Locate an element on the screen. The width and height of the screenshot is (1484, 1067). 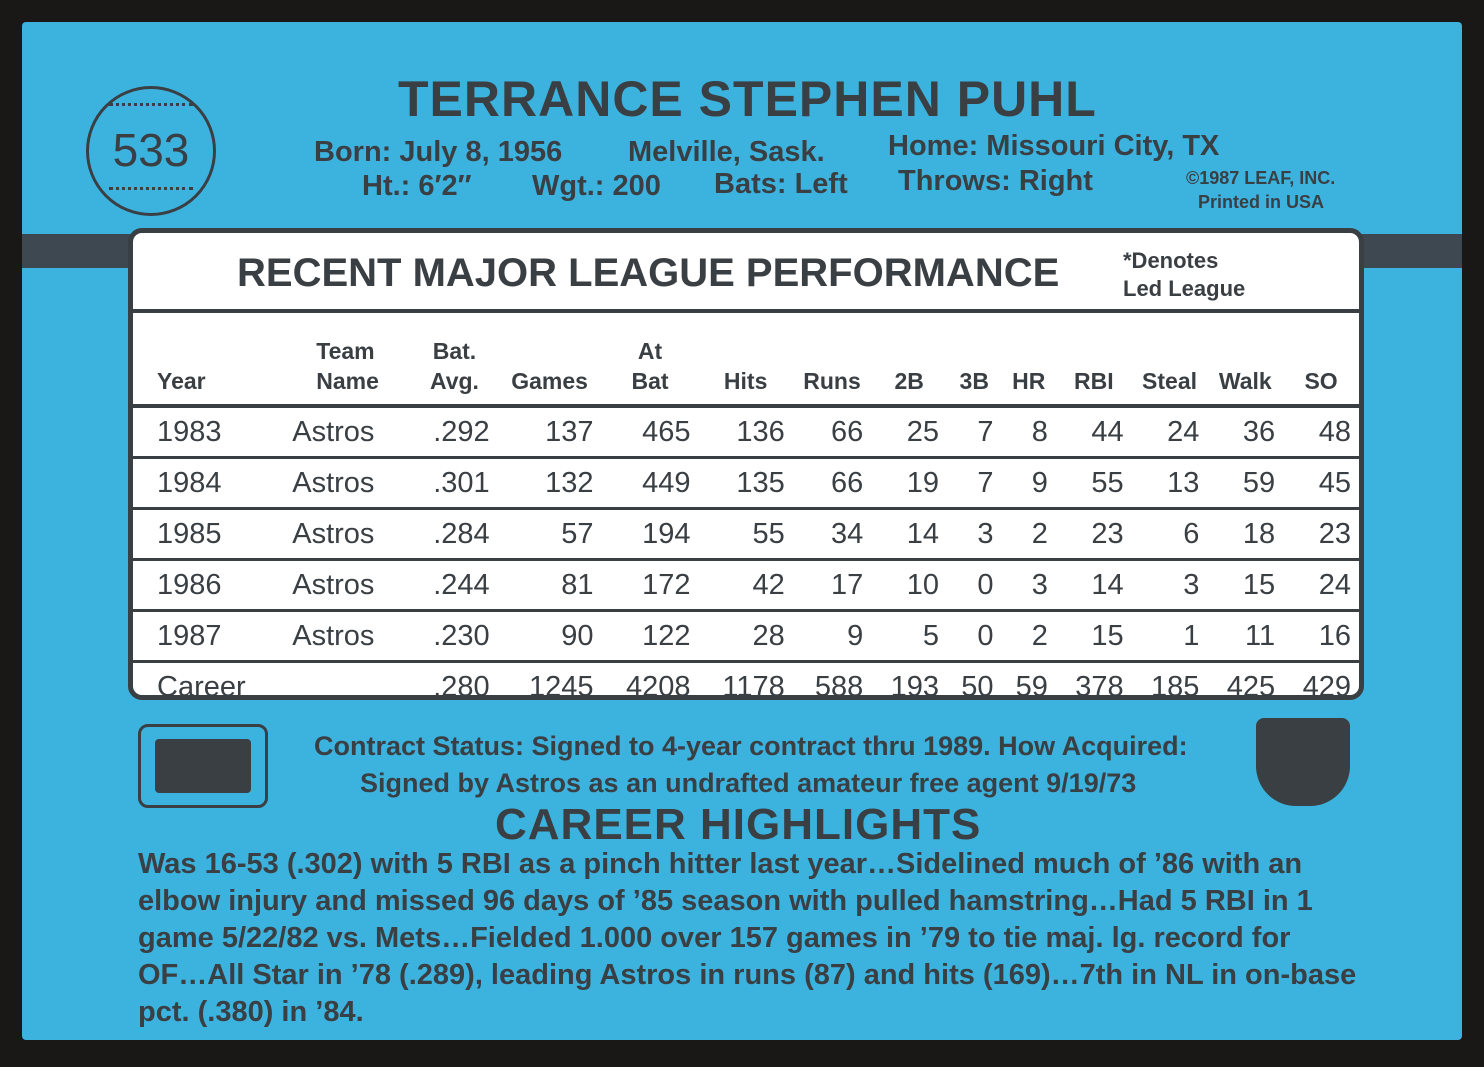
stats-row: 1983 Astros .292 137 465 136 66 25 7 8 44 24 36 48 is located at coordinates (746, 432).